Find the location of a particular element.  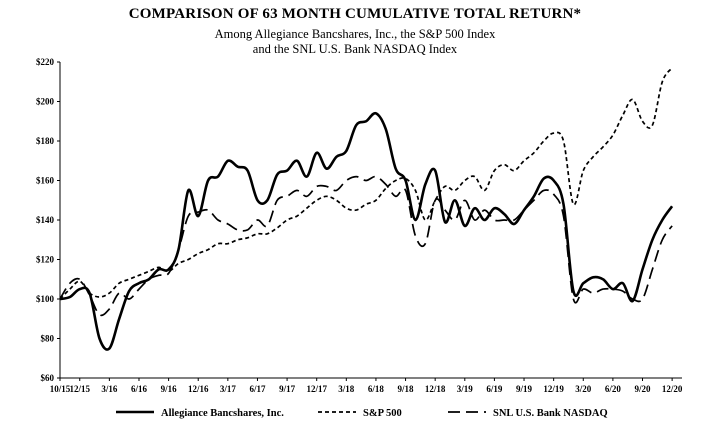

x-tick-label: 12/19 is located at coordinates (553, 389).